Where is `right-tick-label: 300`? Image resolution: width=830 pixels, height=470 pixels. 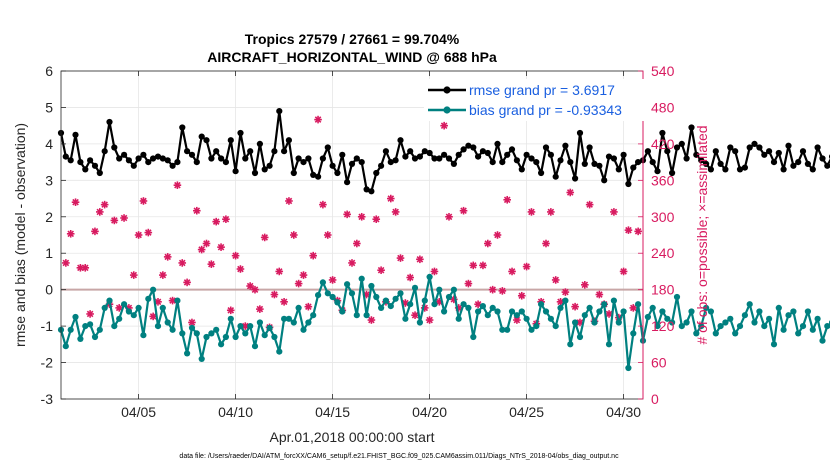 right-tick-label: 300 is located at coordinates (663, 217).